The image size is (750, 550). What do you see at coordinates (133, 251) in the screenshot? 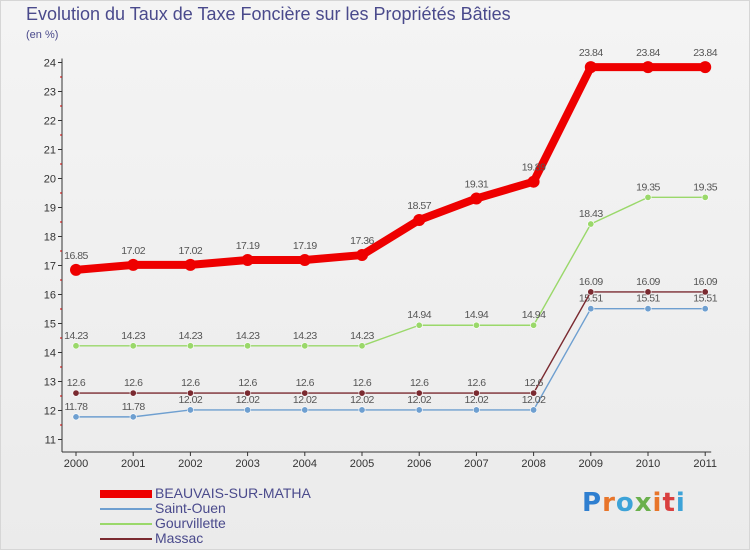
I see `data-label: 17.02` at bounding box center [133, 251].